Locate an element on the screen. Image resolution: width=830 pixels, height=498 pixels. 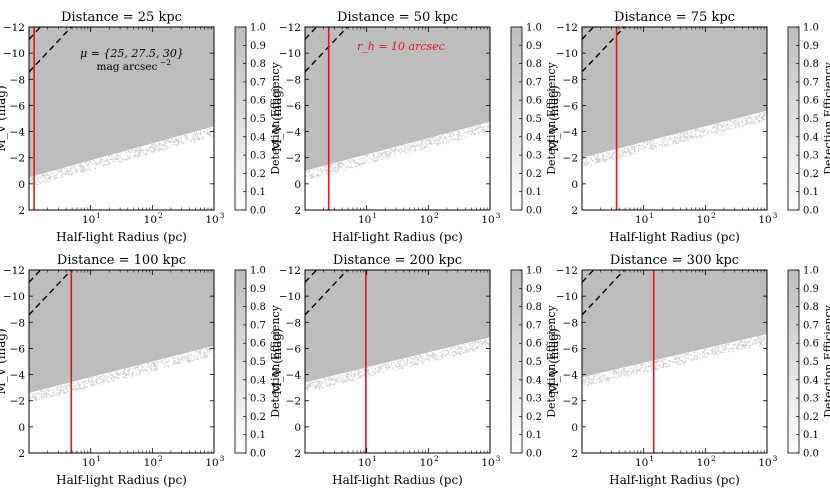
y-tick-label: 2 is located at coordinates (574, 211).